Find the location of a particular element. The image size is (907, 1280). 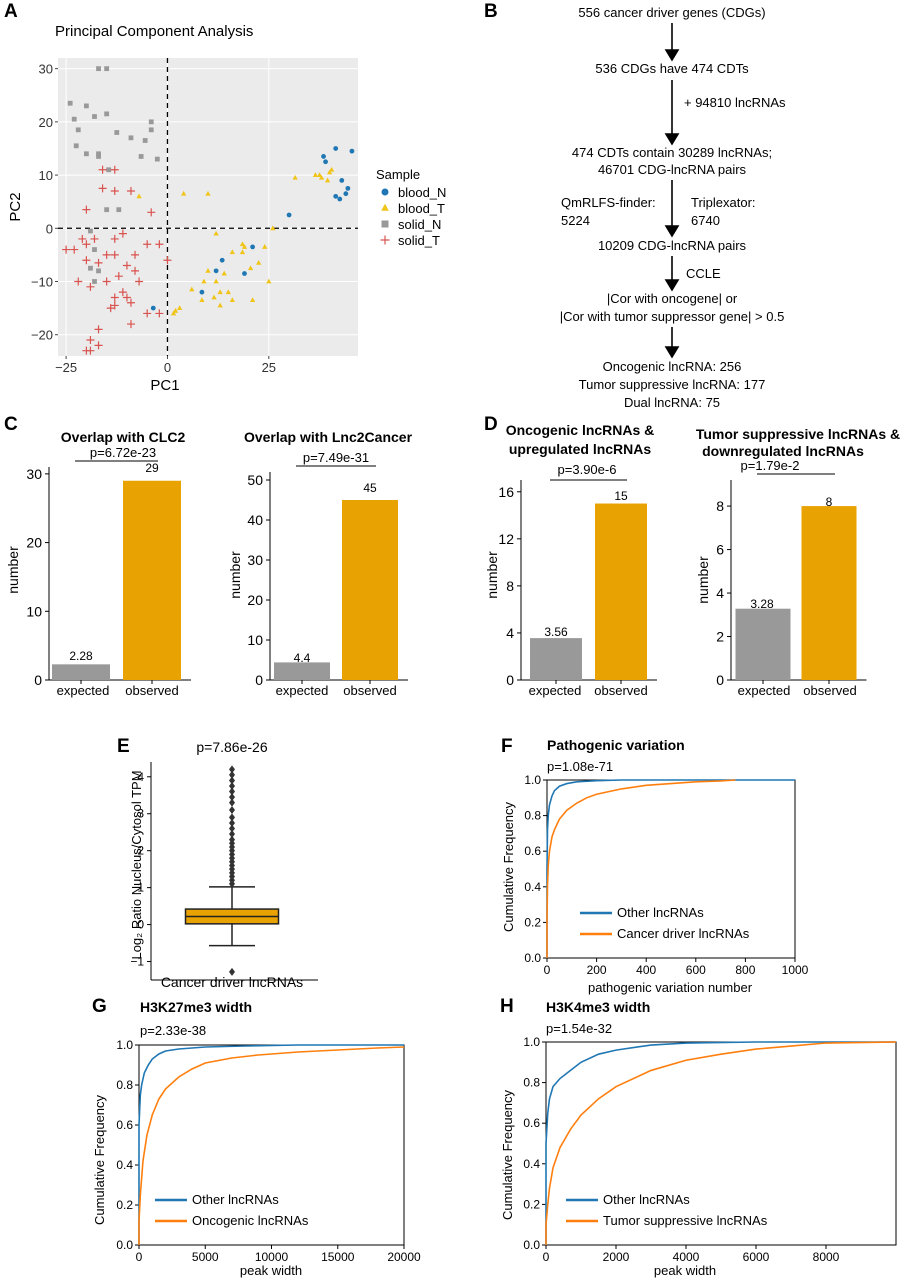

flow-note-triplexator-line1: Triplexator: is located at coordinates (723, 202).